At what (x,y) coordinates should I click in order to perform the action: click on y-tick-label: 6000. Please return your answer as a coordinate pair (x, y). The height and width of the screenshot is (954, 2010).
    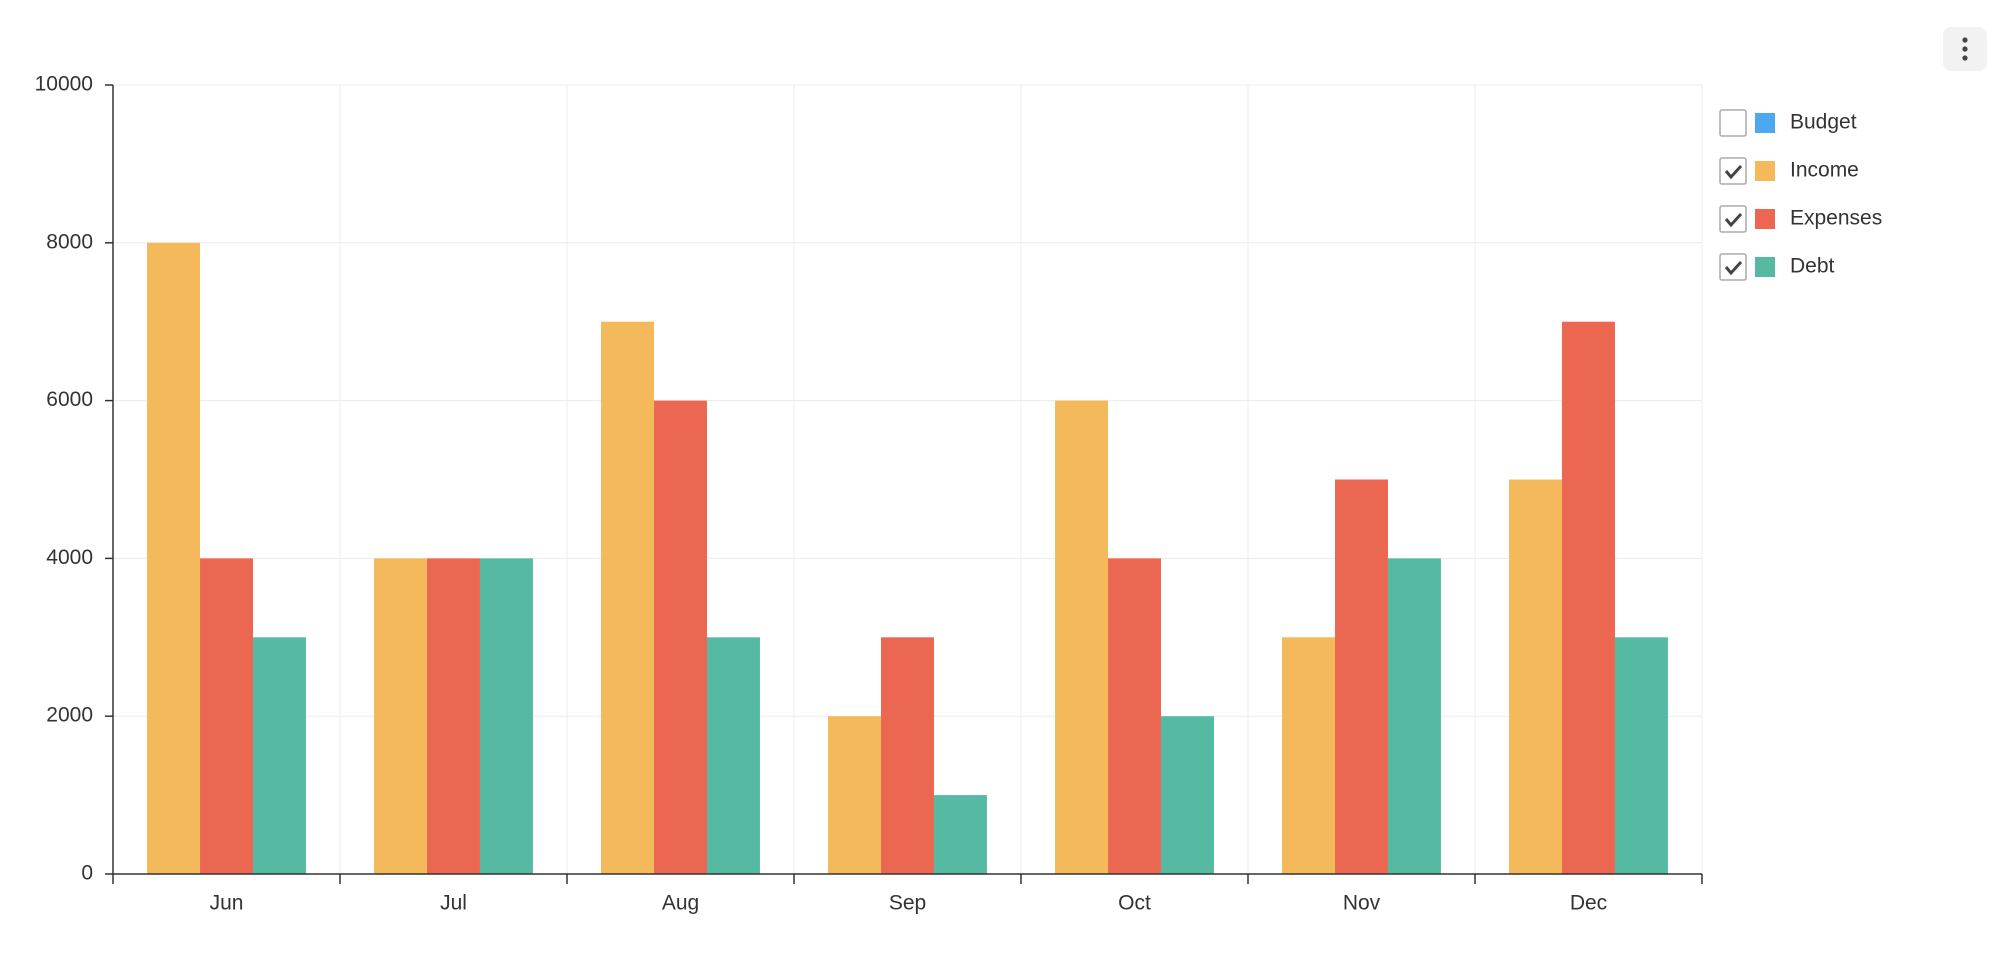
    Looking at the image, I should click on (69, 399).